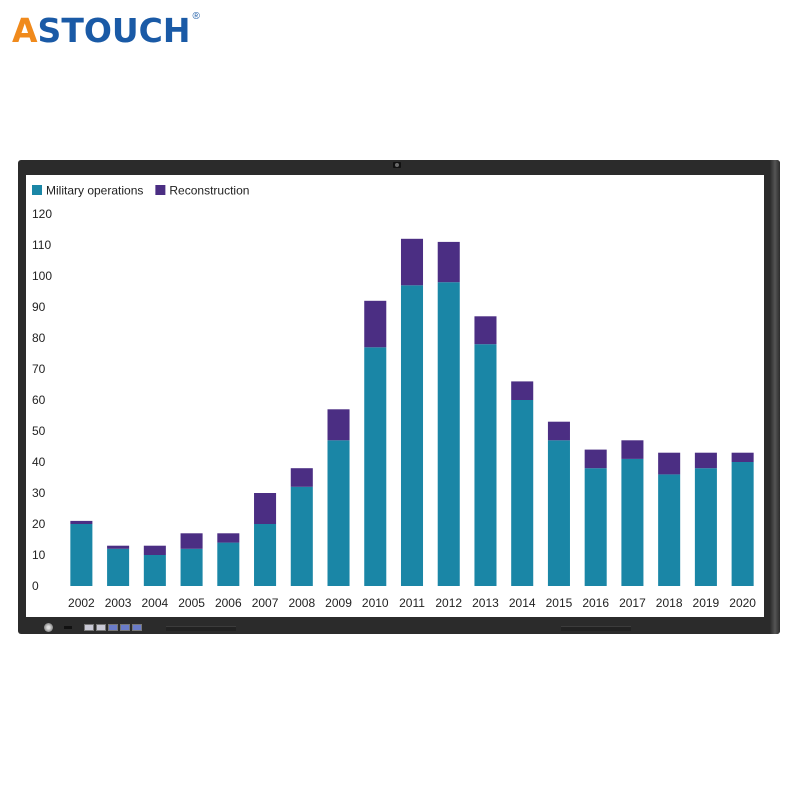 The height and width of the screenshot is (800, 800). I want to click on volume-button-icon, so click(125, 627).